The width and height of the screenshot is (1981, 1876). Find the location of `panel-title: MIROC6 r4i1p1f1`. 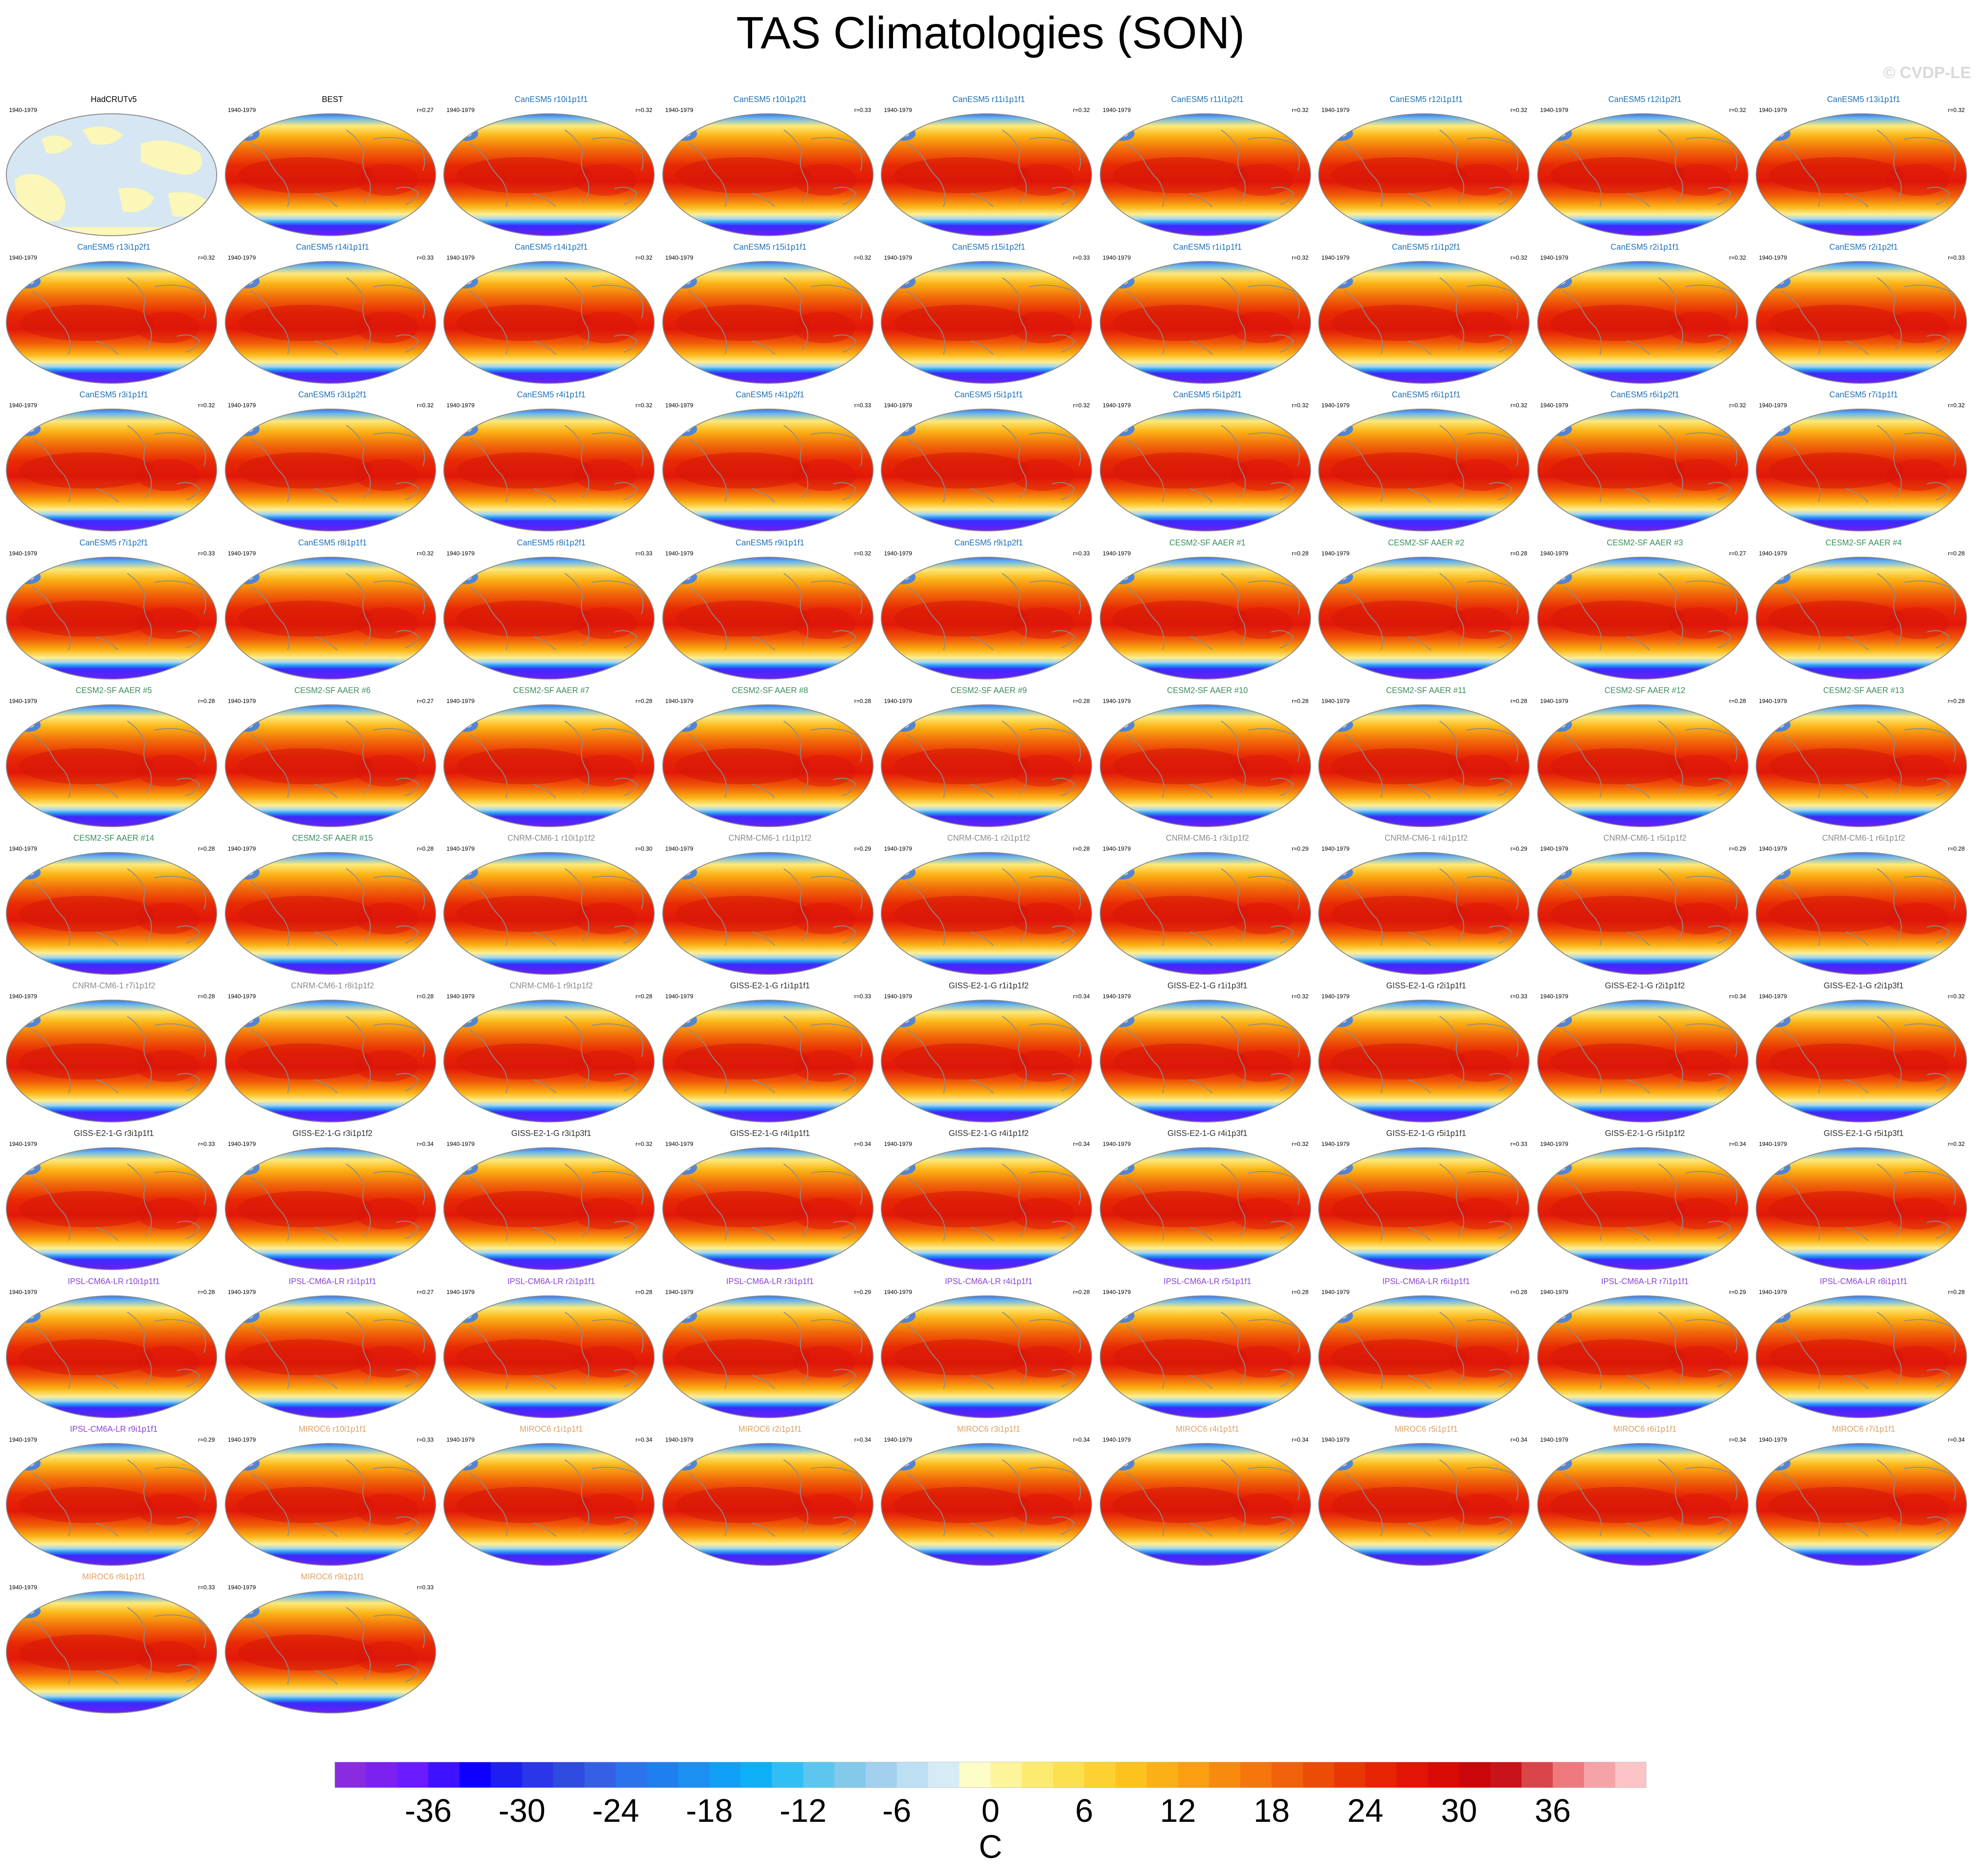

panel-title: MIROC6 r4i1p1f1 is located at coordinates (1207, 1429).